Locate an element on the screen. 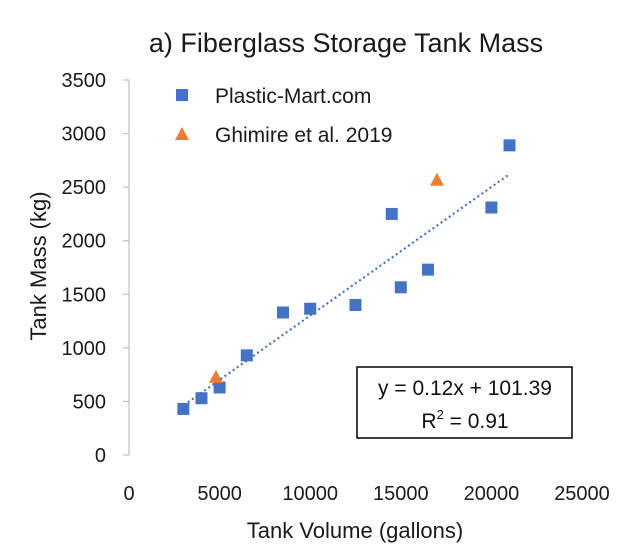  legend-label-plastic-mart: Plastic-Mart.com is located at coordinates (293, 96).